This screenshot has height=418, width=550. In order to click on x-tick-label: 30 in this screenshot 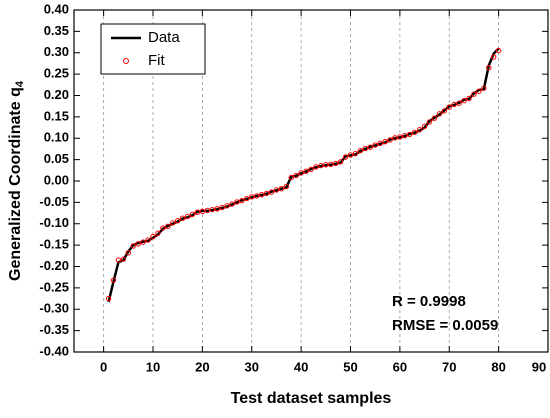, I will do `click(252, 366)`.